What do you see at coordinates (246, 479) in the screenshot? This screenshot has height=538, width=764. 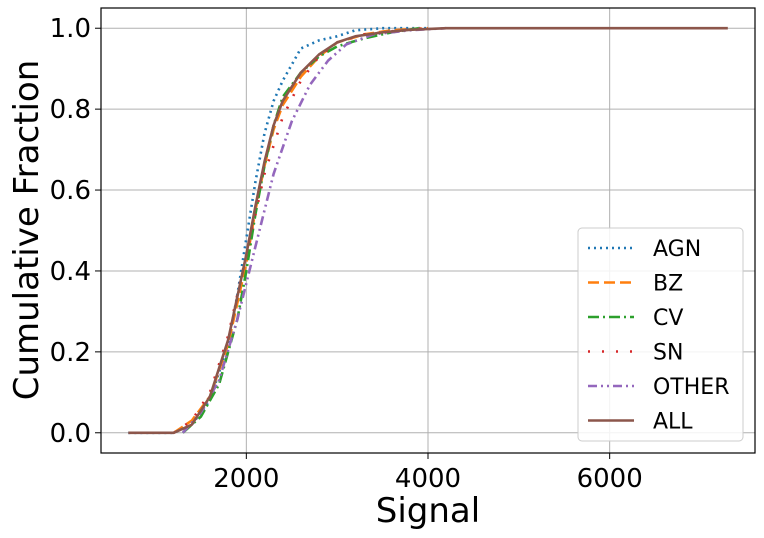 I see `x-tick-label: 2000` at bounding box center [246, 479].